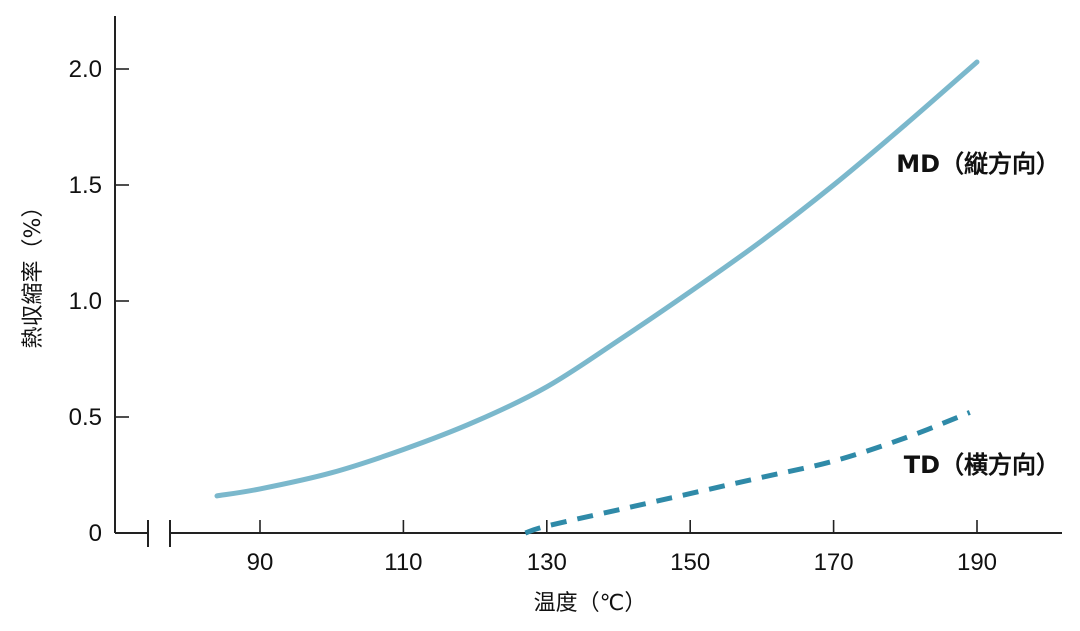 This screenshot has width=1080, height=631. Describe the element at coordinates (85, 301) in the screenshot. I see `y-tick-label: 1.0` at that location.